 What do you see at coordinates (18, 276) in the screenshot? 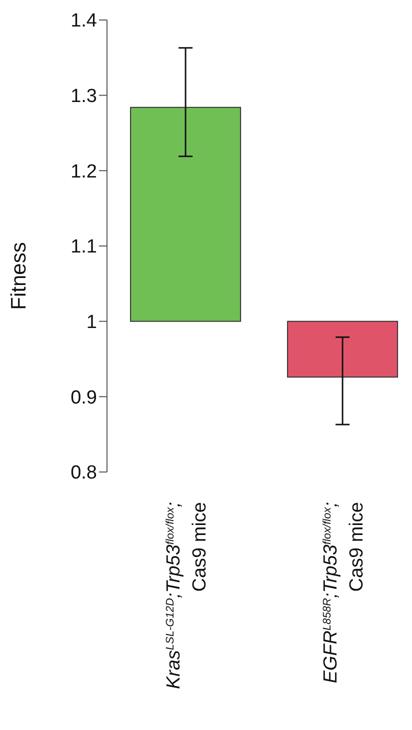
I see `y-axis-title: Fitness` at bounding box center [18, 276].